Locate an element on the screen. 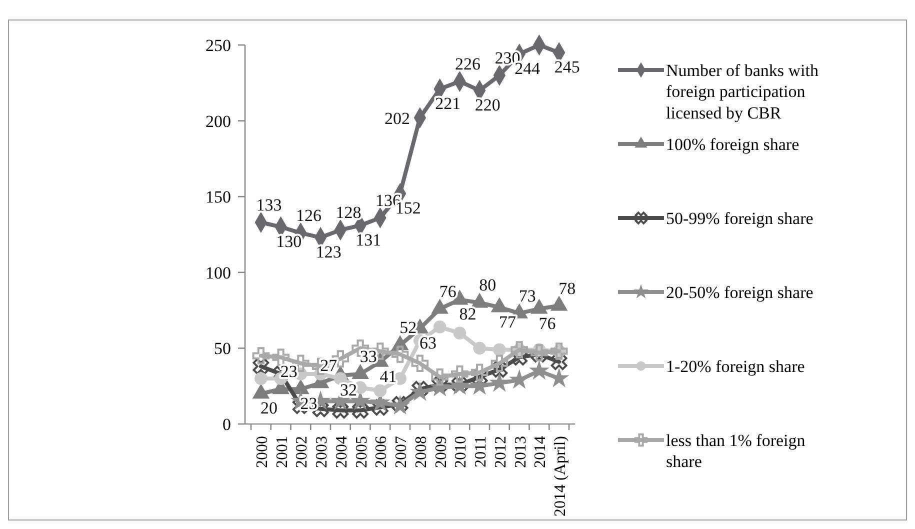 The width and height of the screenshot is (915, 529). y-tick-label: 50 is located at coordinates (222, 348).